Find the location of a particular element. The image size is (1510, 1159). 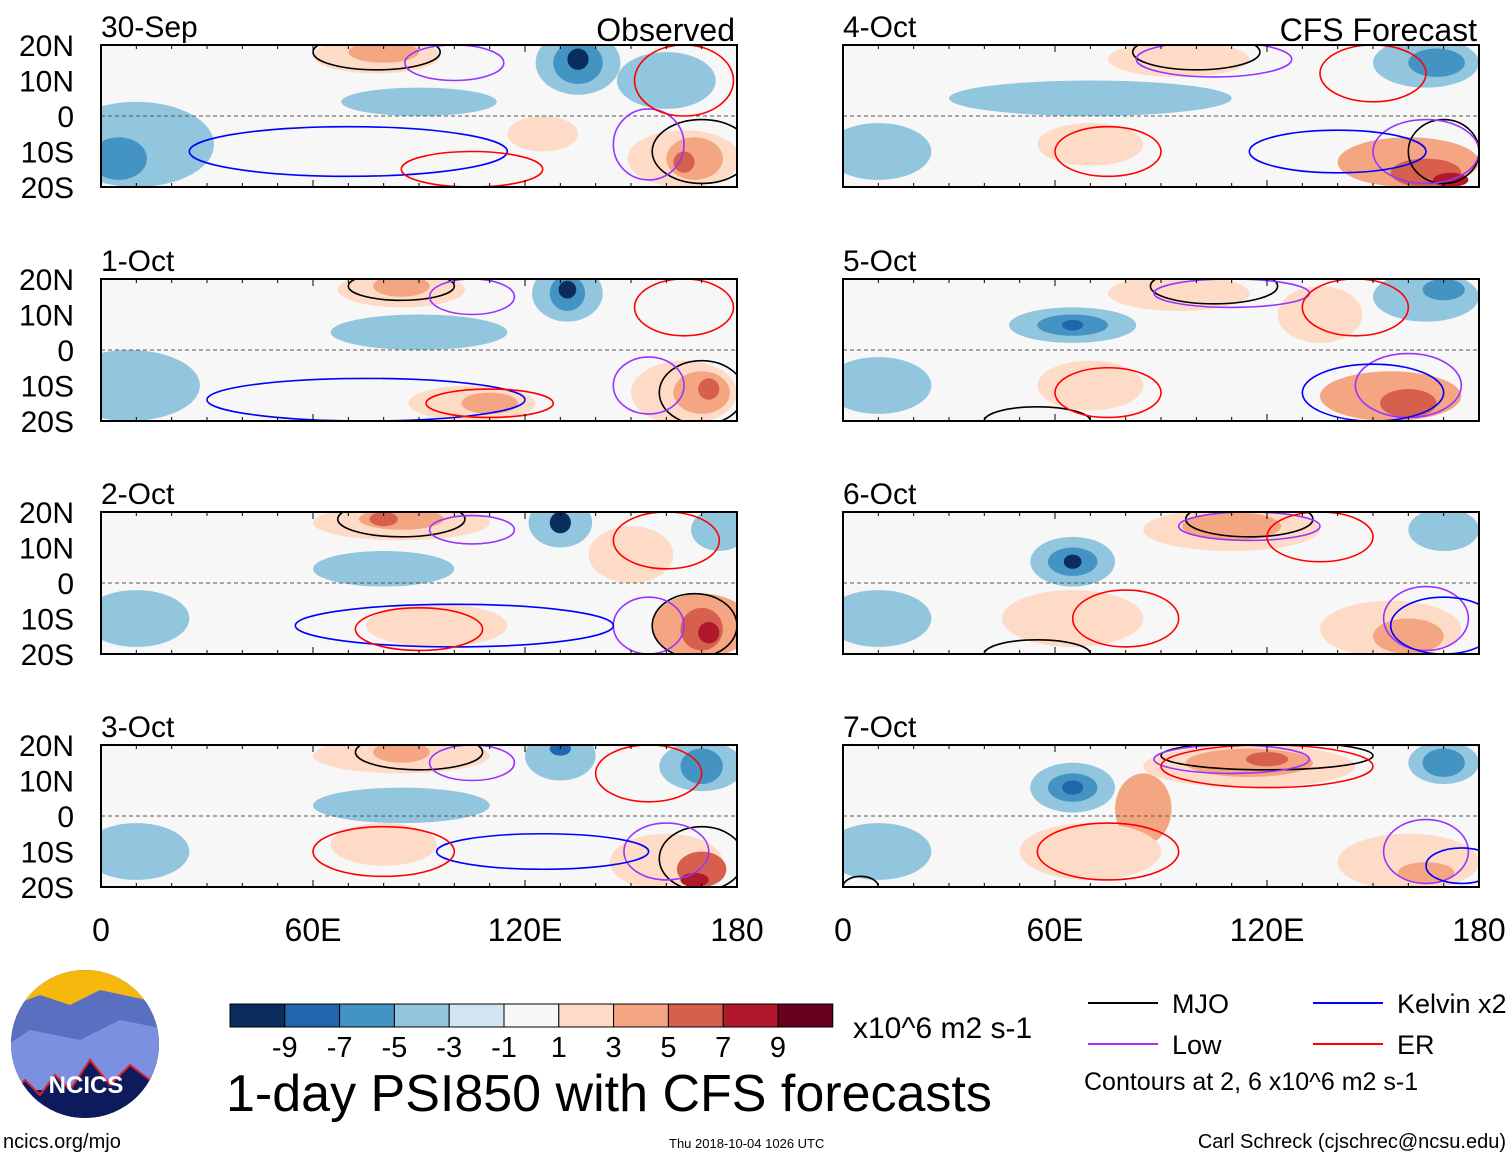

lon-tick-label: 60E is located at coordinates (1055, 930).